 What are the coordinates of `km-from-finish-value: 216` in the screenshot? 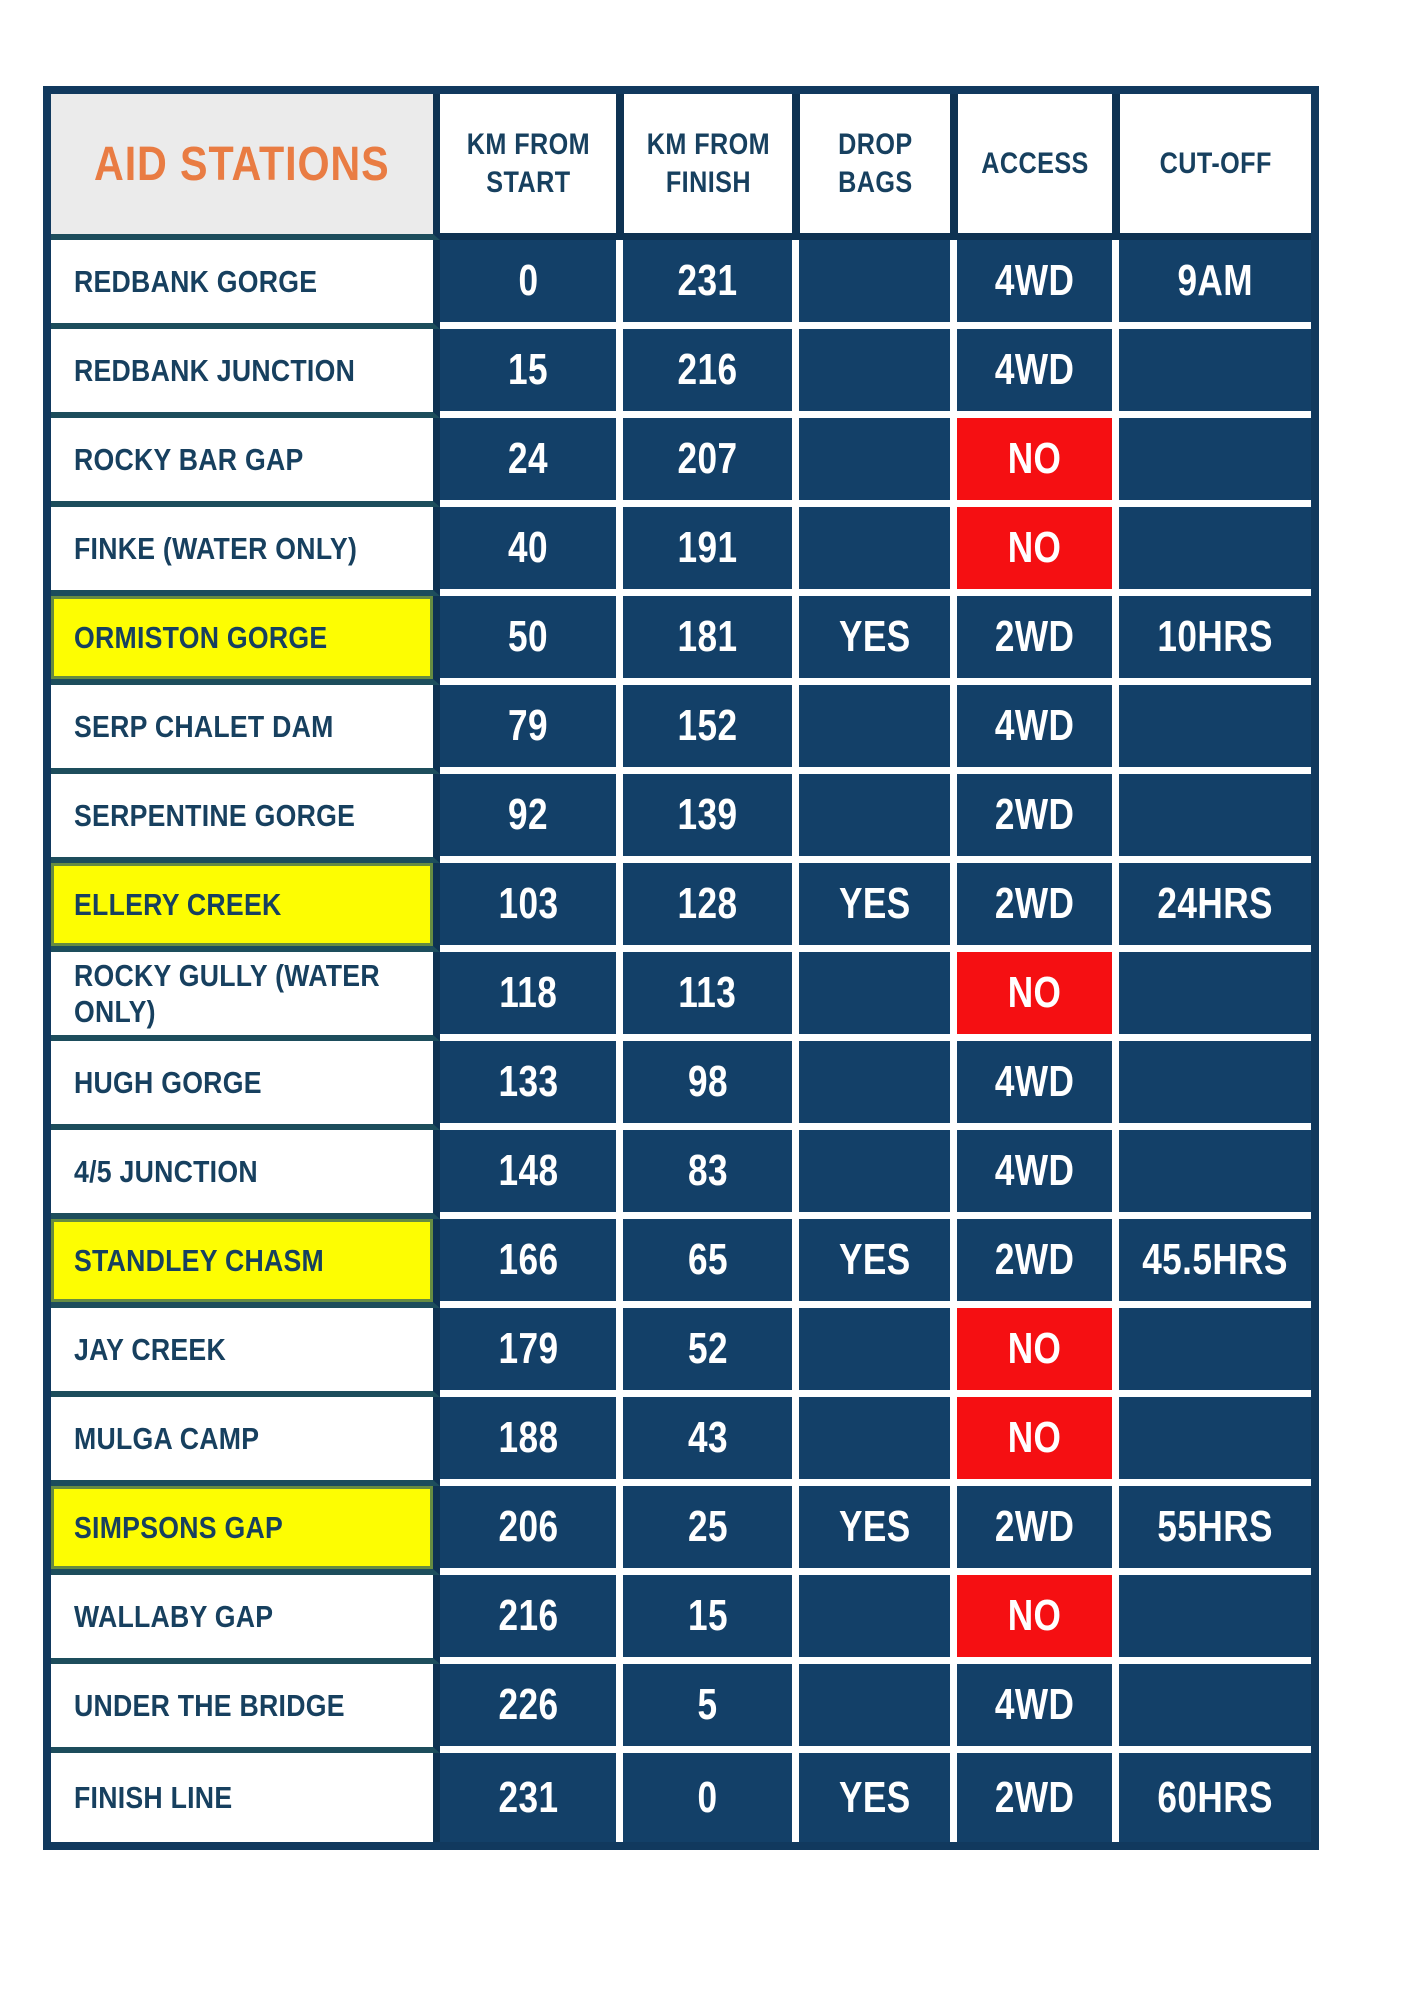 It's located at (707, 369).